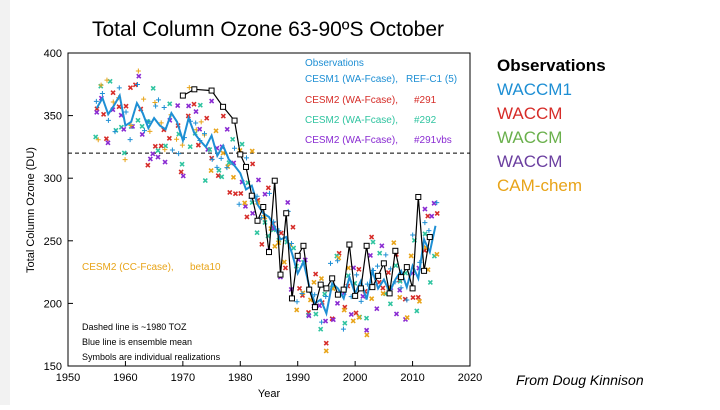  Describe the element at coordinates (351, 140) in the screenshot. I see `inner-legend-model-4: CESM2 (WA-Fcase),` at that location.